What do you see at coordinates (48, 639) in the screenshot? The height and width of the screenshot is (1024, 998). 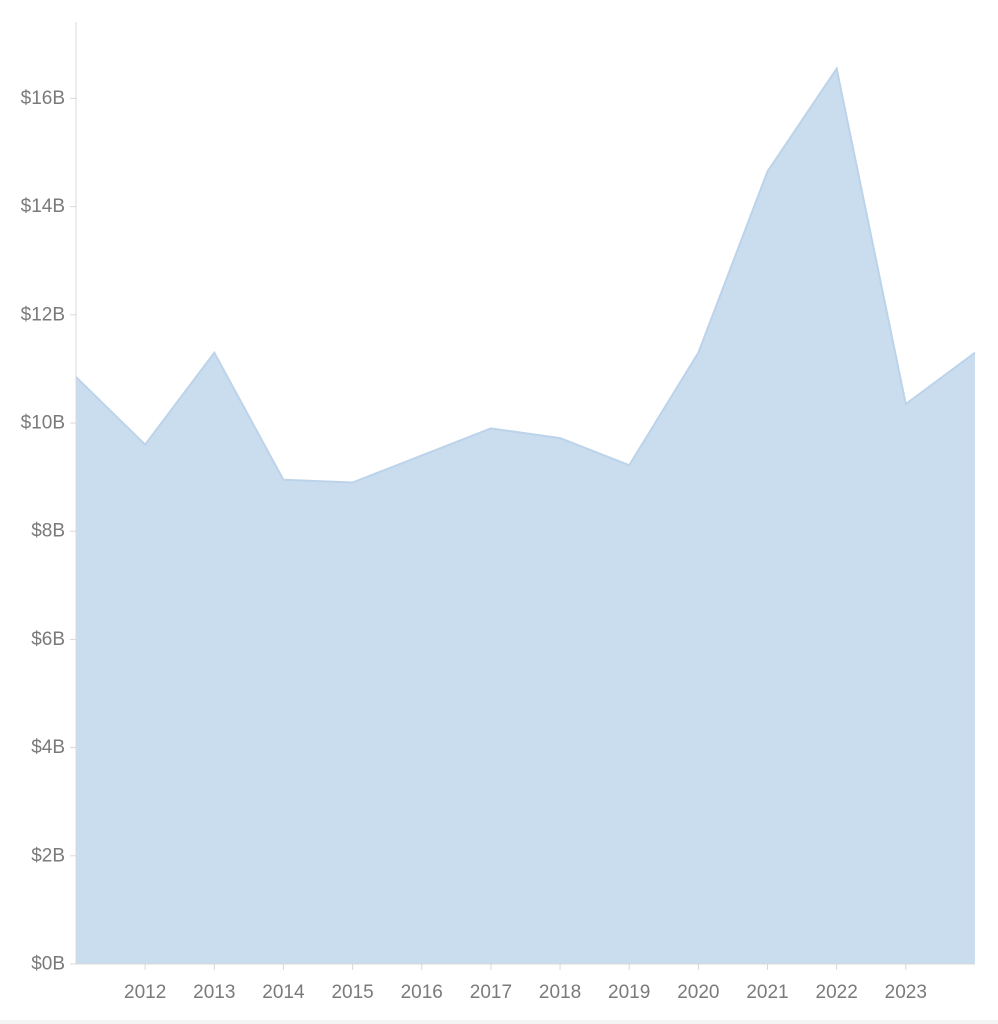 I see `y-tick-label: $6B` at bounding box center [48, 639].